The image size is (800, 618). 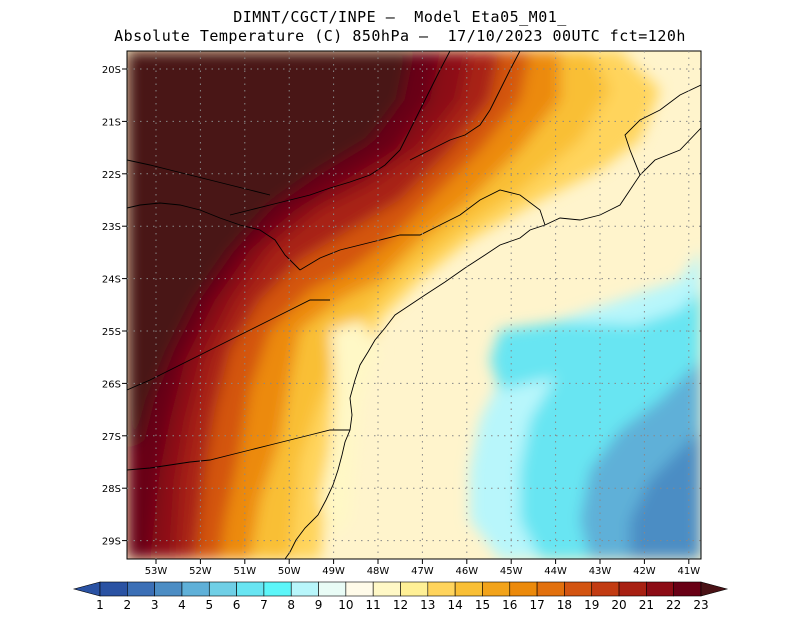 I want to click on lat-label: 29S, so click(x=111, y=542).